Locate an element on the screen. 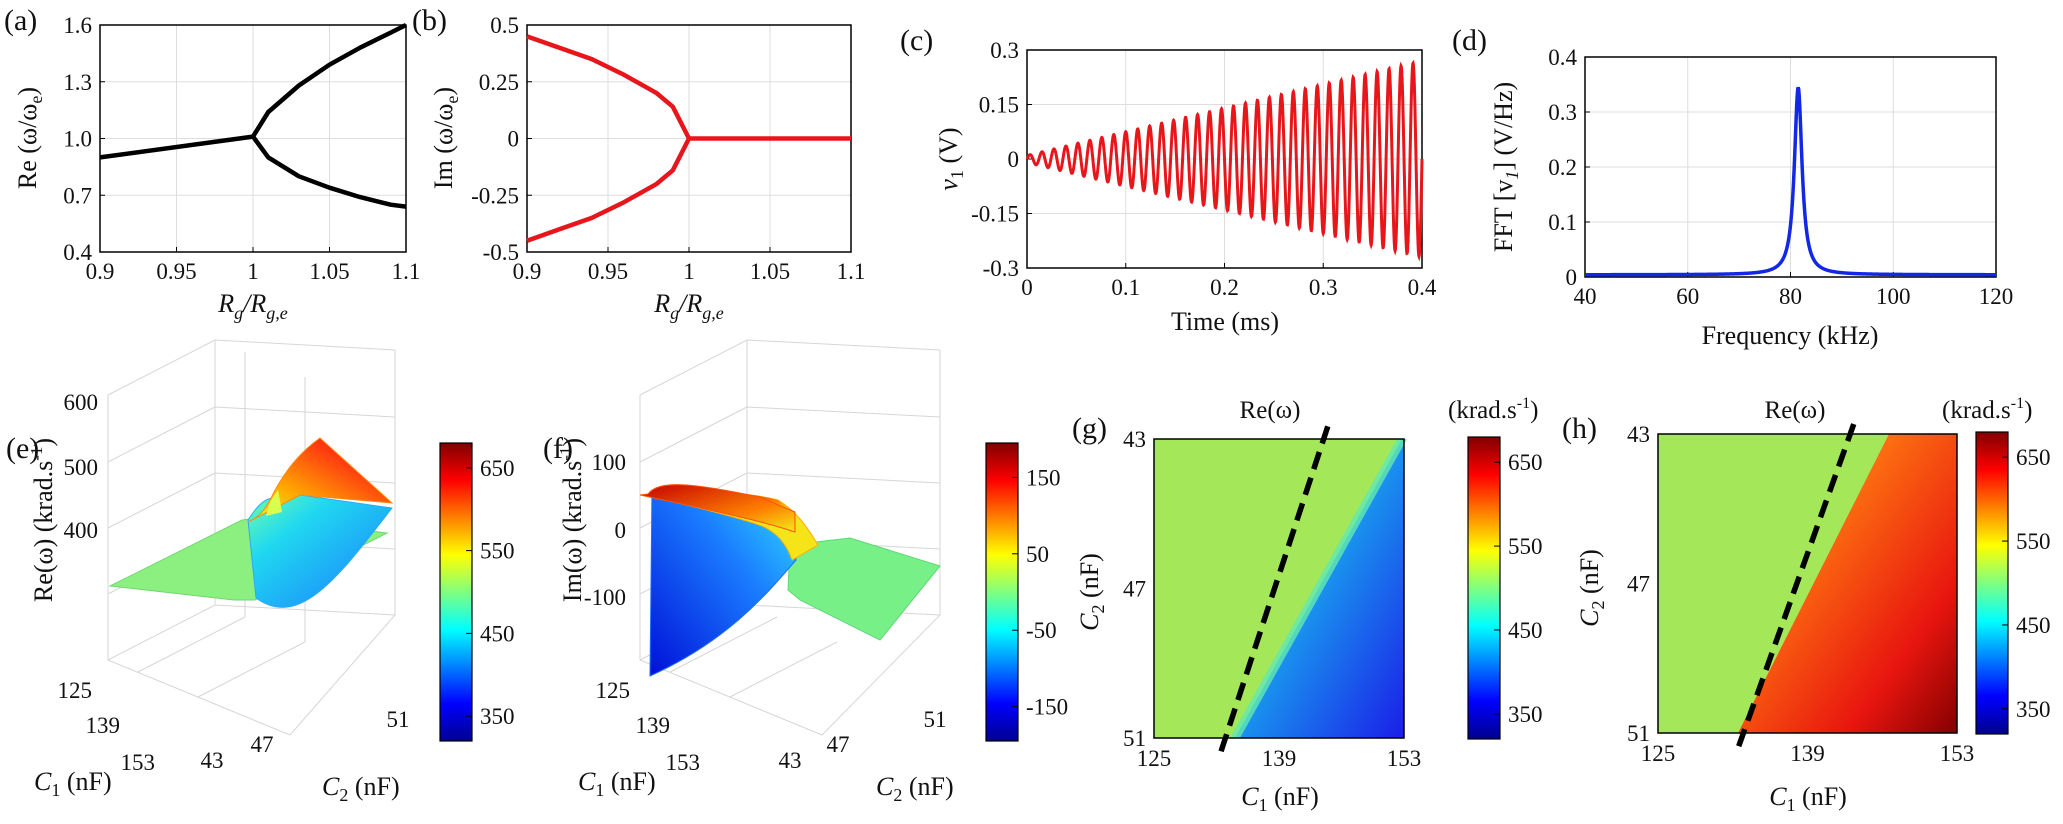 The height and width of the screenshot is (824, 2063). panel-label-b: (b) is located at coordinates (429, 20).